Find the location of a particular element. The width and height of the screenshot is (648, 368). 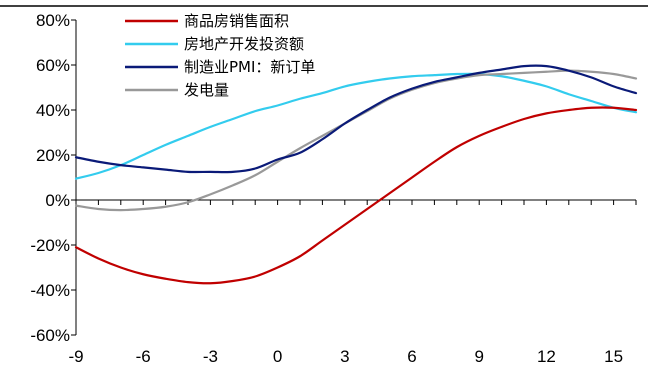

x-tick-label: 0 is located at coordinates (277, 356).